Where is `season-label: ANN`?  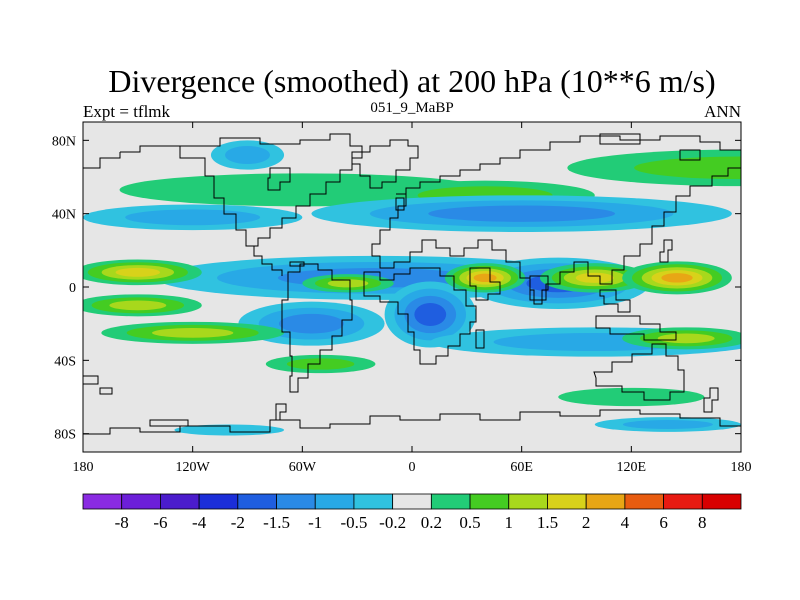
season-label: ANN is located at coordinates (722, 111).